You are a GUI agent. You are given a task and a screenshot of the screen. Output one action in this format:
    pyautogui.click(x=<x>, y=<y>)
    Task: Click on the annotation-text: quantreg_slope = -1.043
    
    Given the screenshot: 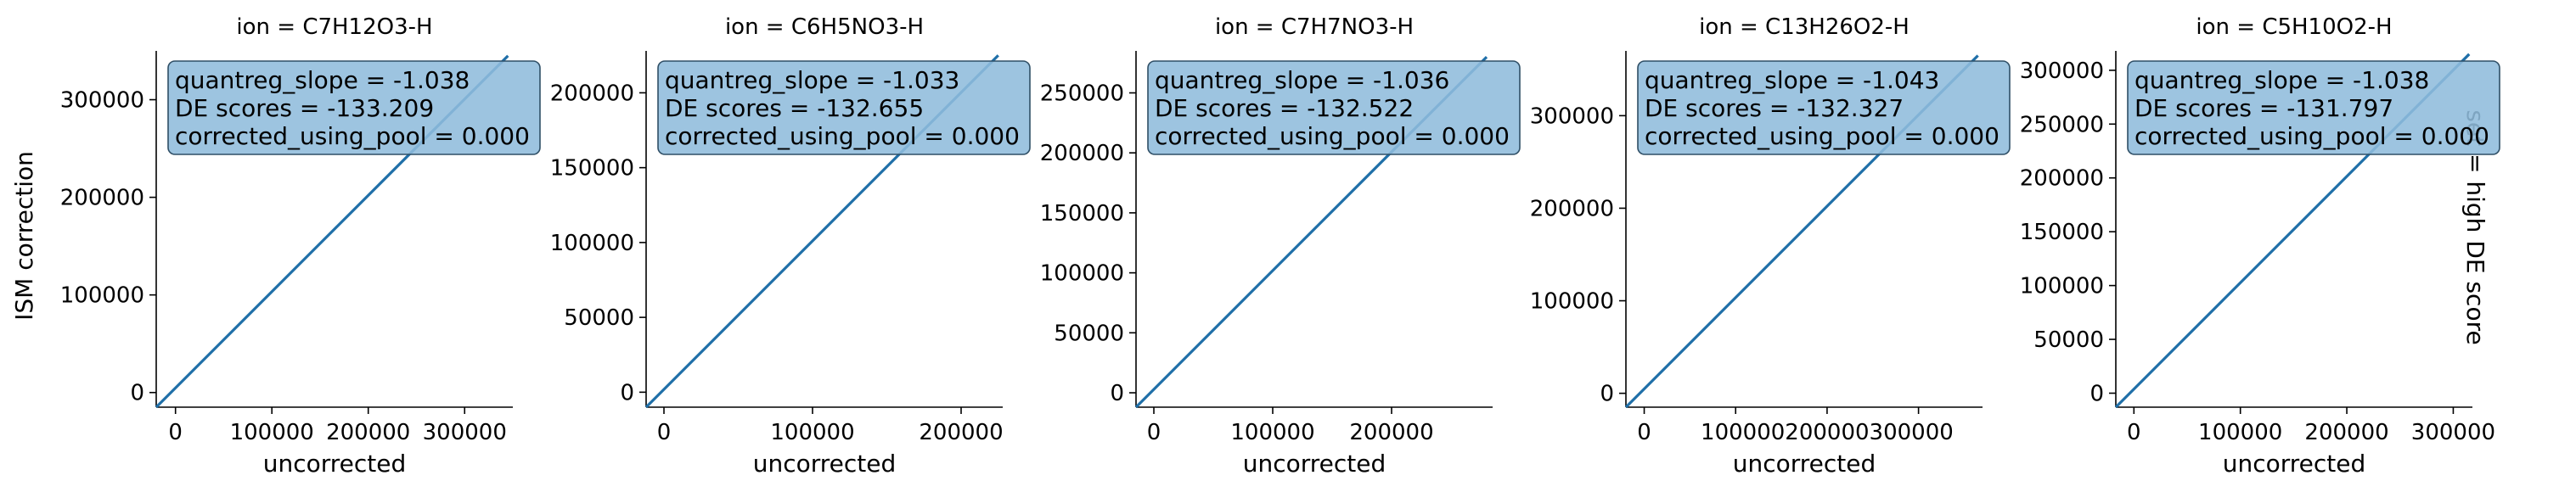 What is the action you would take?
    pyautogui.click(x=1792, y=80)
    